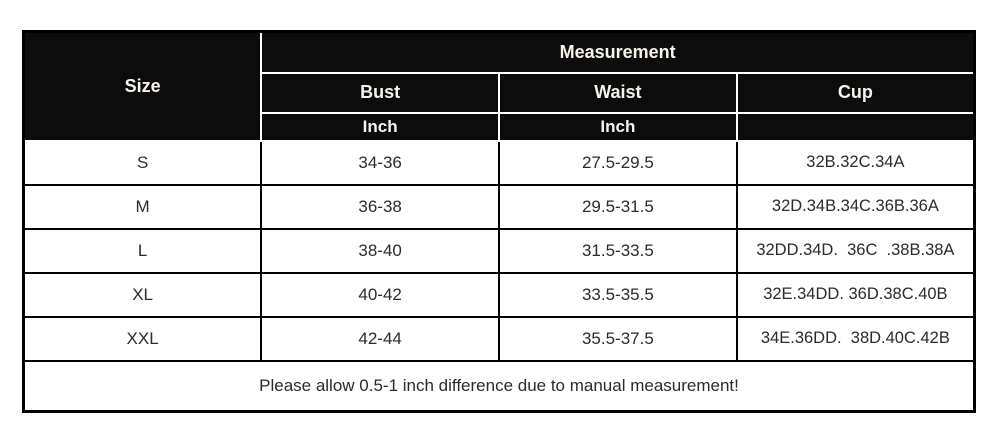 This screenshot has height=432, width=1000. Describe the element at coordinates (142, 162) in the screenshot. I see `size-cell: S` at that location.